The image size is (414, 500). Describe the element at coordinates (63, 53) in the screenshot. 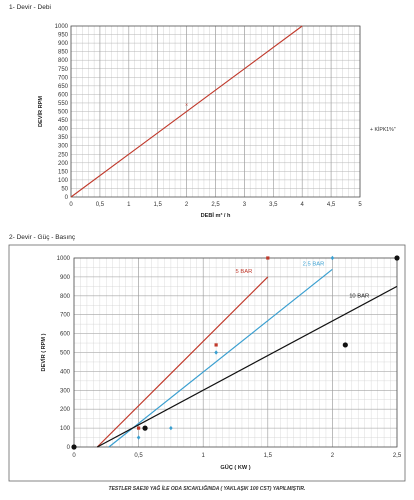

I see `y-tick-label: 850` at that location.